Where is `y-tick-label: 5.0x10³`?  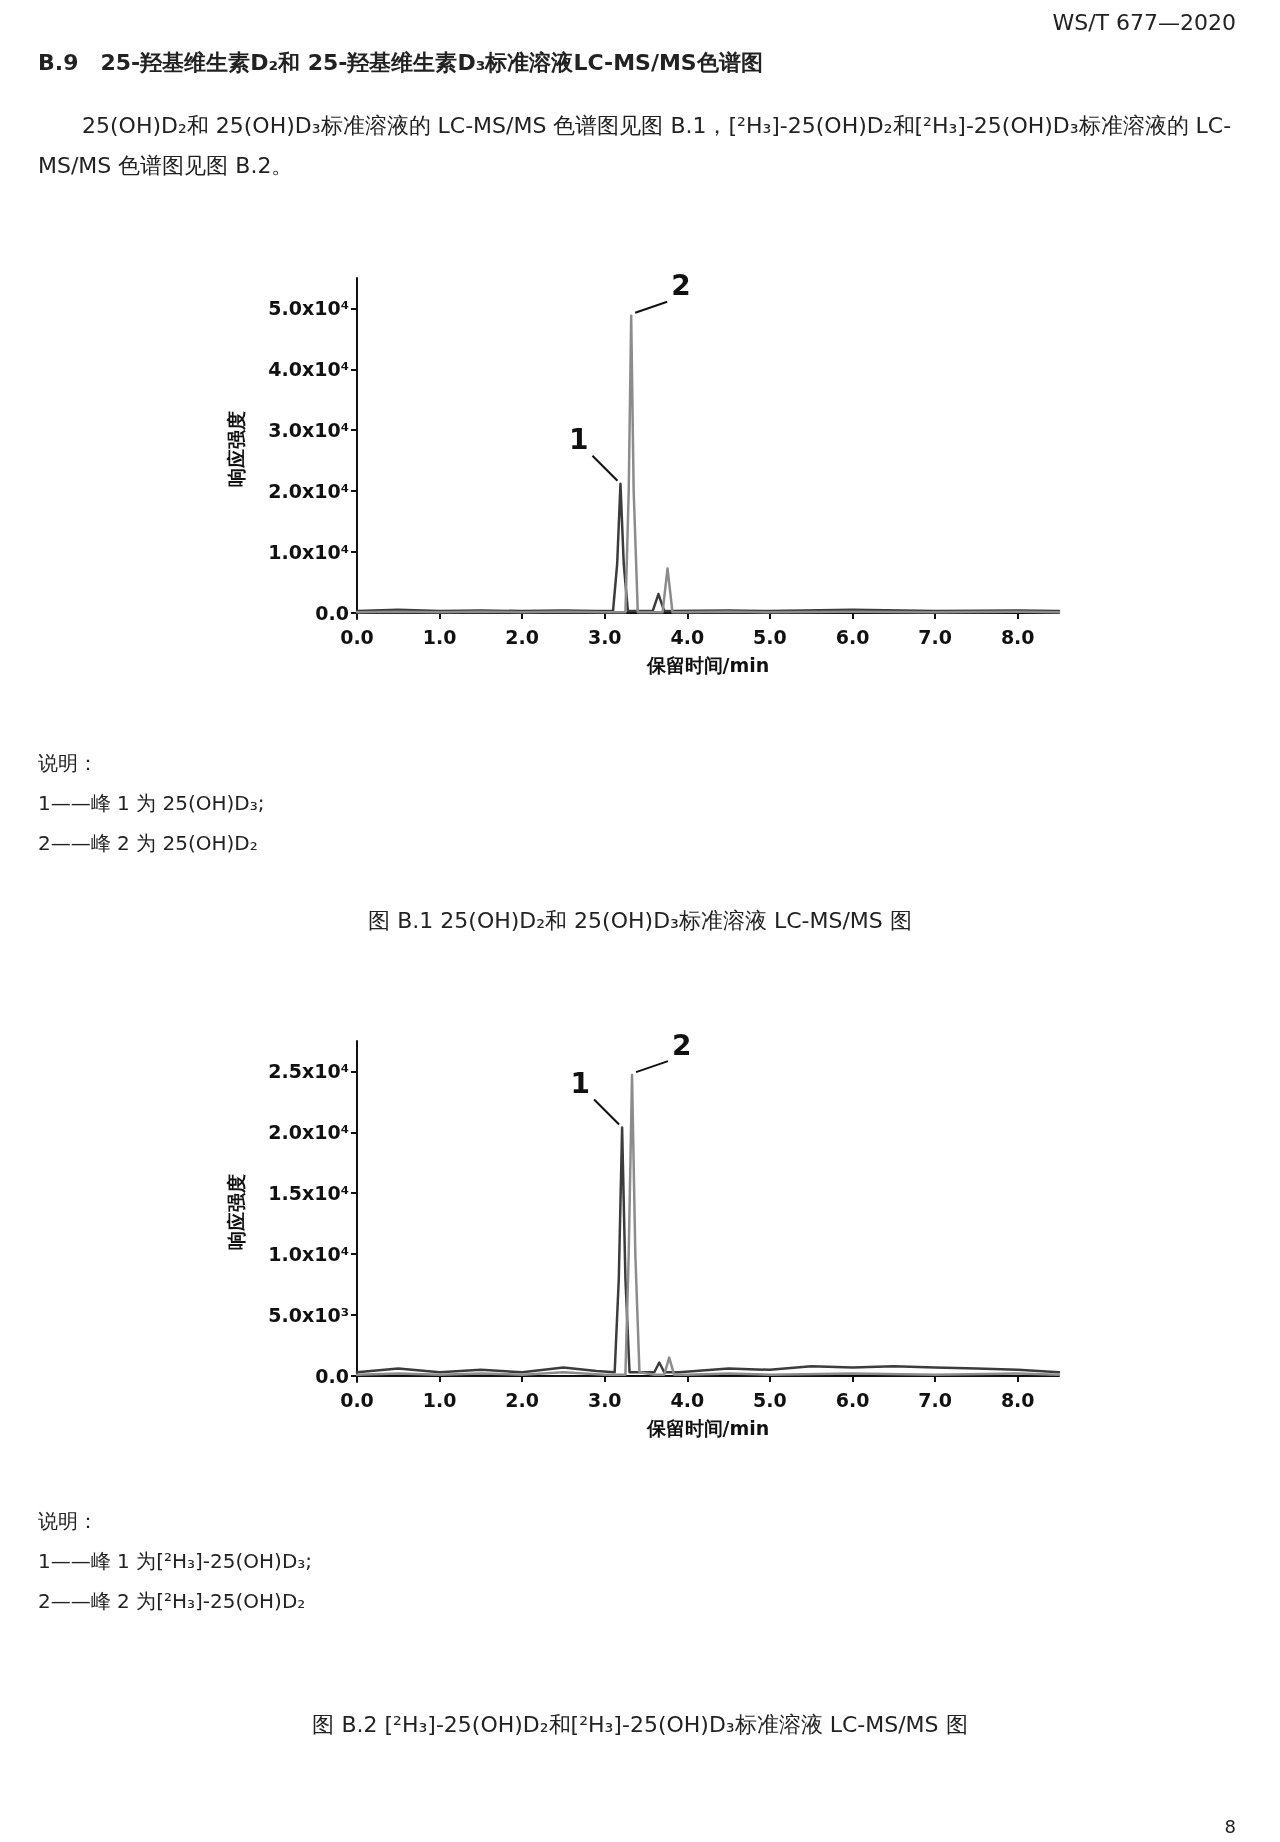
y-tick-label: 5.0x10³ is located at coordinates (308, 1315).